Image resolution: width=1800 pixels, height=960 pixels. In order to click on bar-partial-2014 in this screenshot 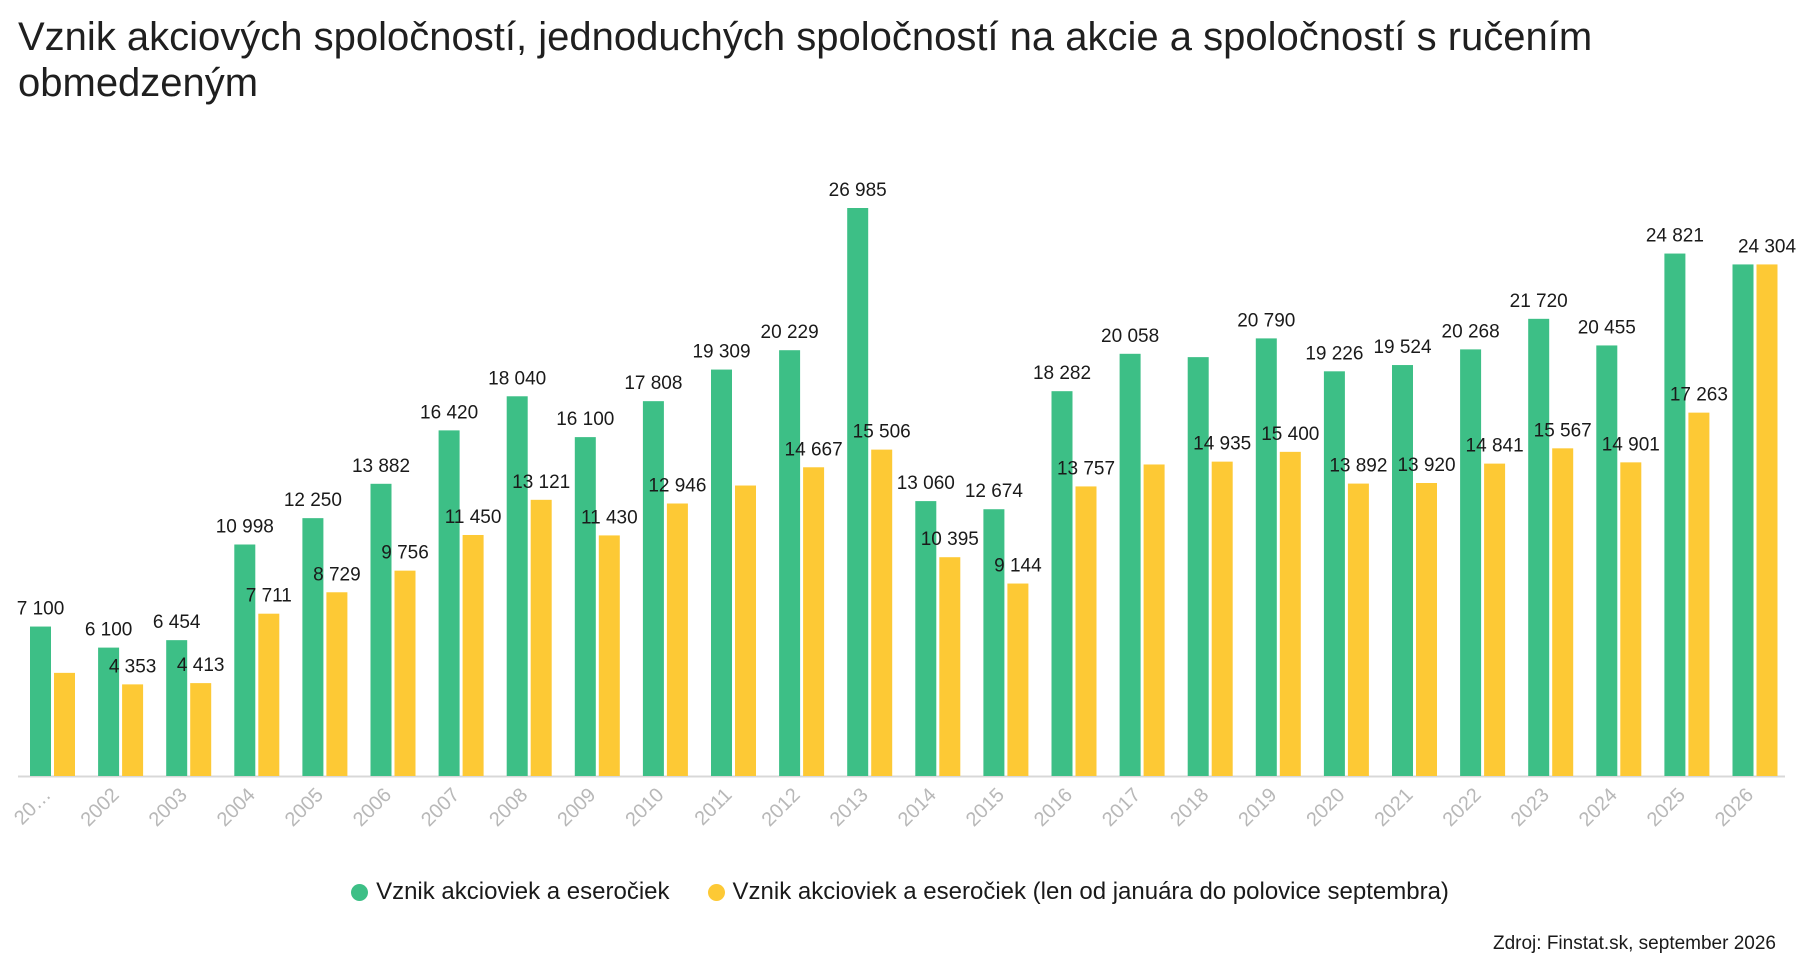, I will do `click(950, 666)`.